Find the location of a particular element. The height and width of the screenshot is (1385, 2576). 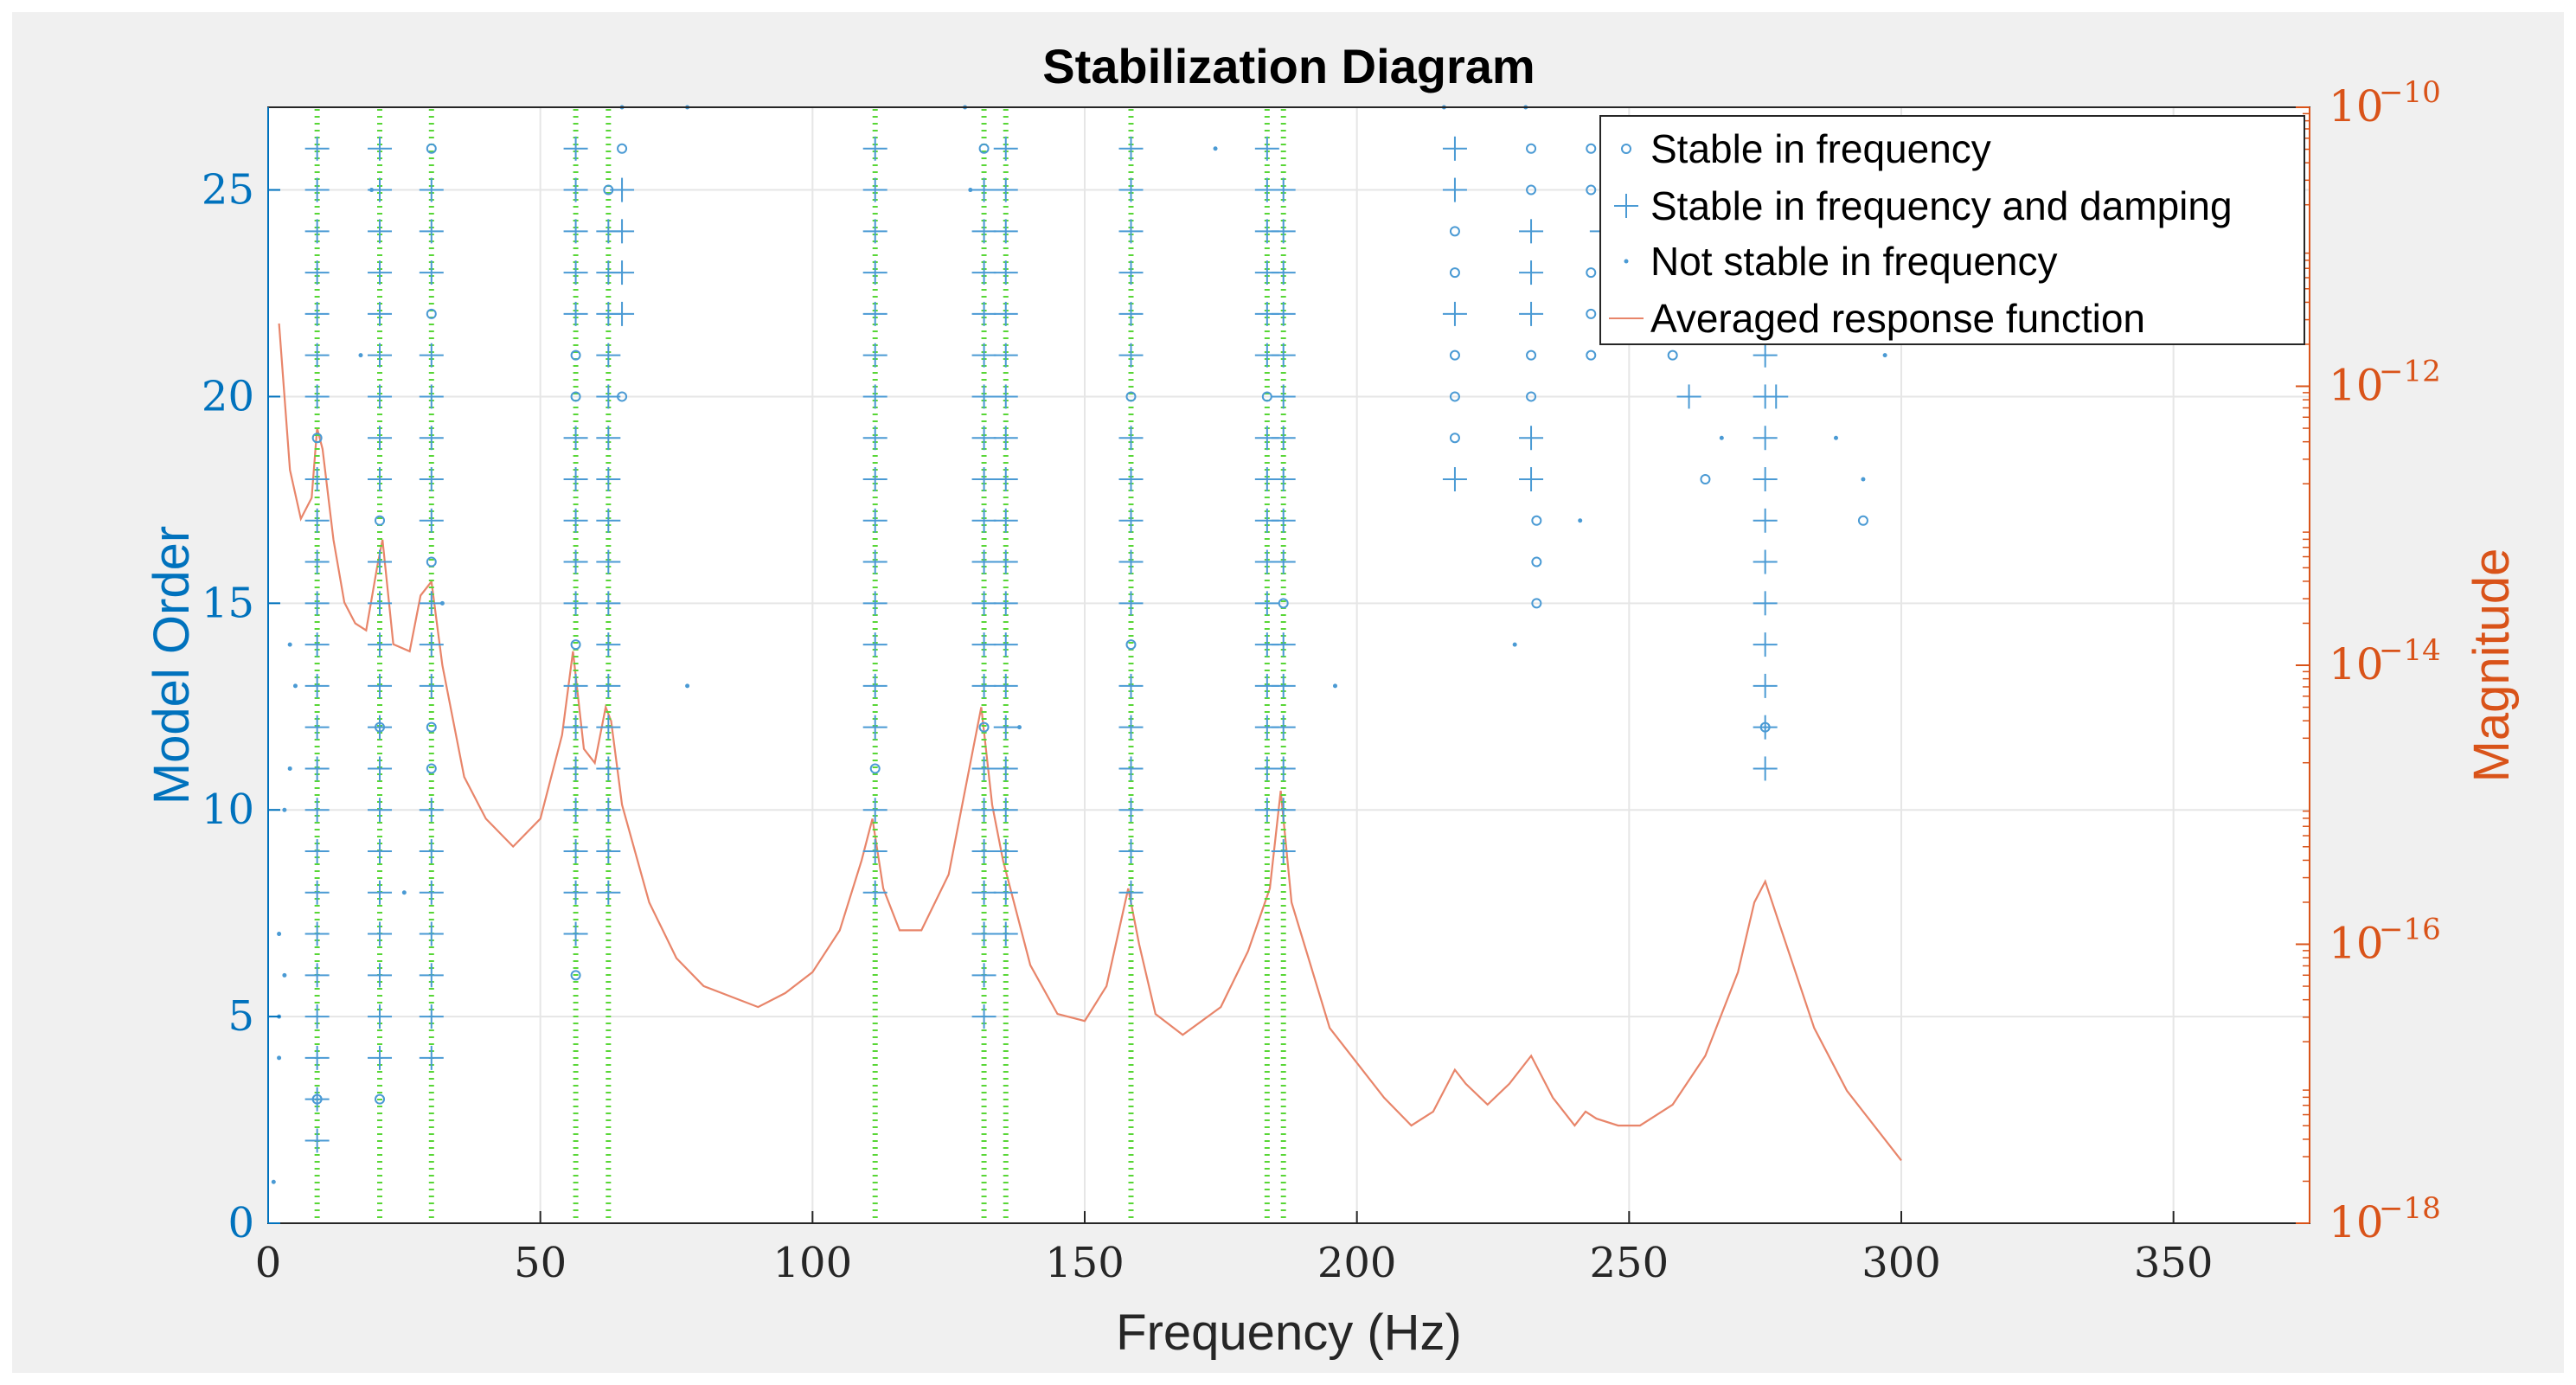

y-tick-right-exponent: −14 is located at coordinates (2410, 650).